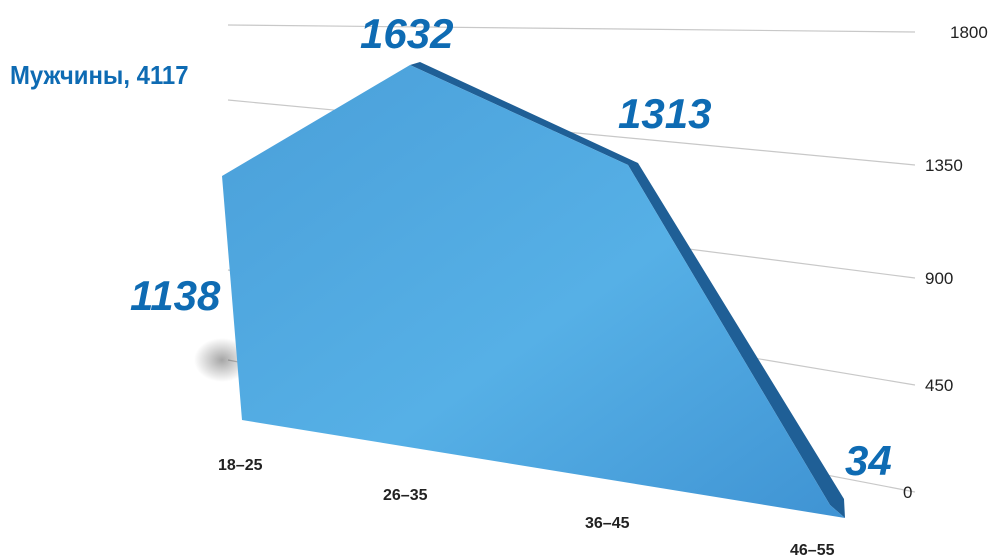  Describe the element at coordinates (571, 28) in the screenshot. I see `gridline` at that location.